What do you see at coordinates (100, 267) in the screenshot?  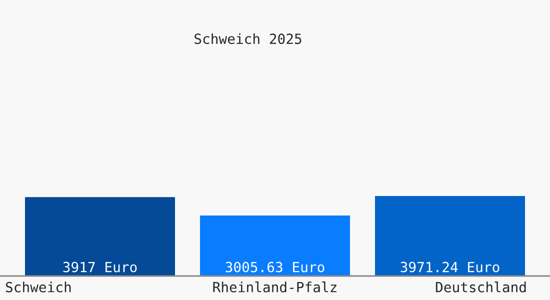 I see `data-label: 3917 Euro` at bounding box center [100, 267].